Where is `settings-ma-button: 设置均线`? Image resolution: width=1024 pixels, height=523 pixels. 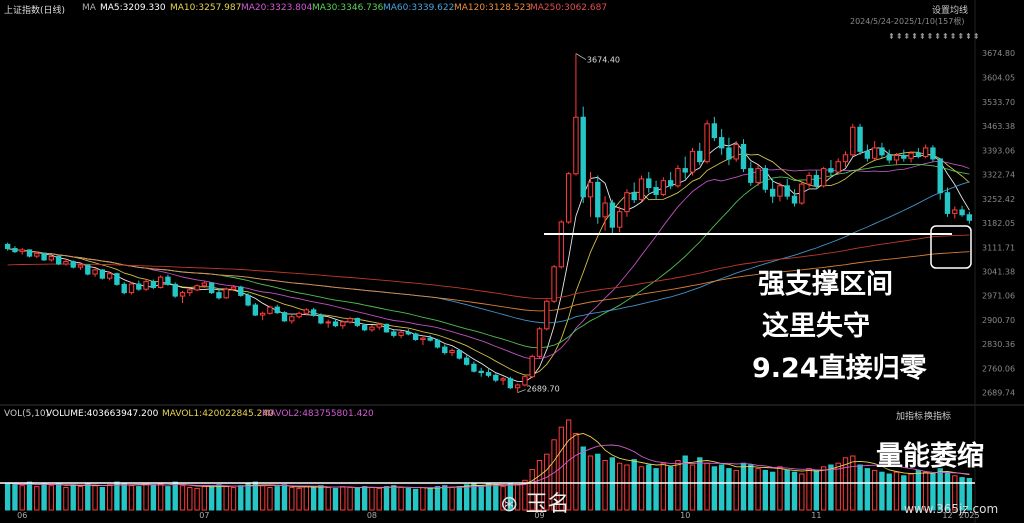 settings-ma-button: 设置均线 is located at coordinates (950, 11).